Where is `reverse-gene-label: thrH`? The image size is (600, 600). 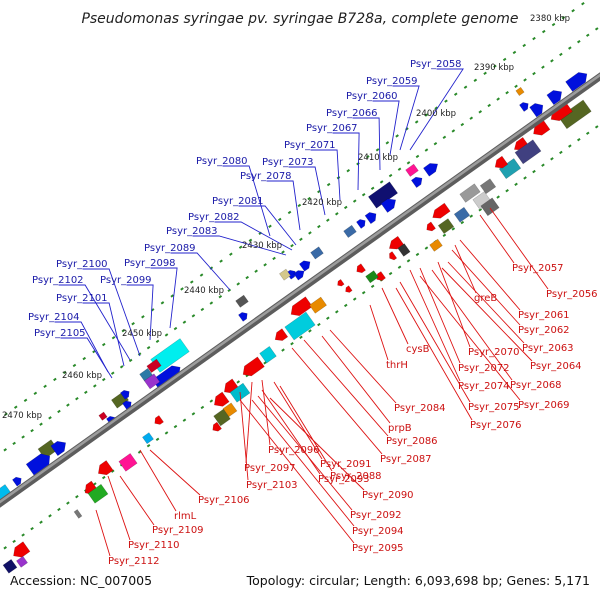
reverse-gene-label: thrH is located at coordinates (397, 365).